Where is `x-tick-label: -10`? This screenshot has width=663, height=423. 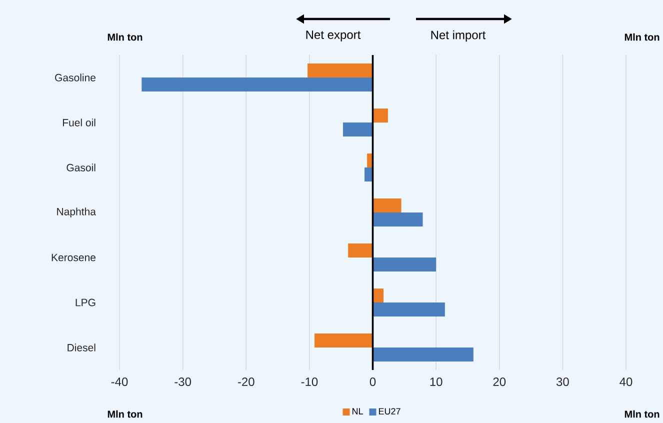
x-tick-label: -10 is located at coordinates (309, 382).